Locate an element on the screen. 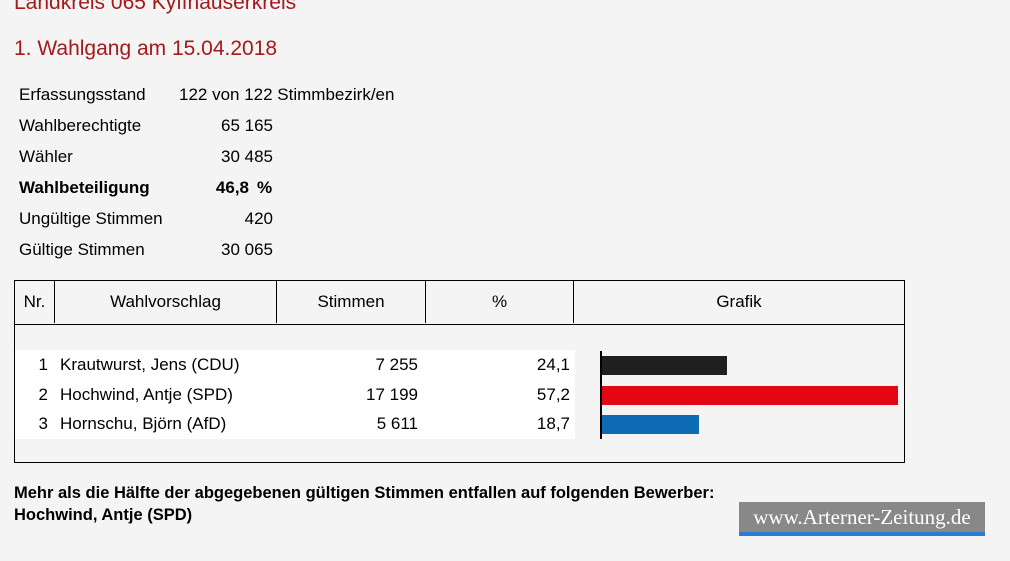 The height and width of the screenshot is (561, 1010). stat-unit: % is located at coordinates (265, 187).